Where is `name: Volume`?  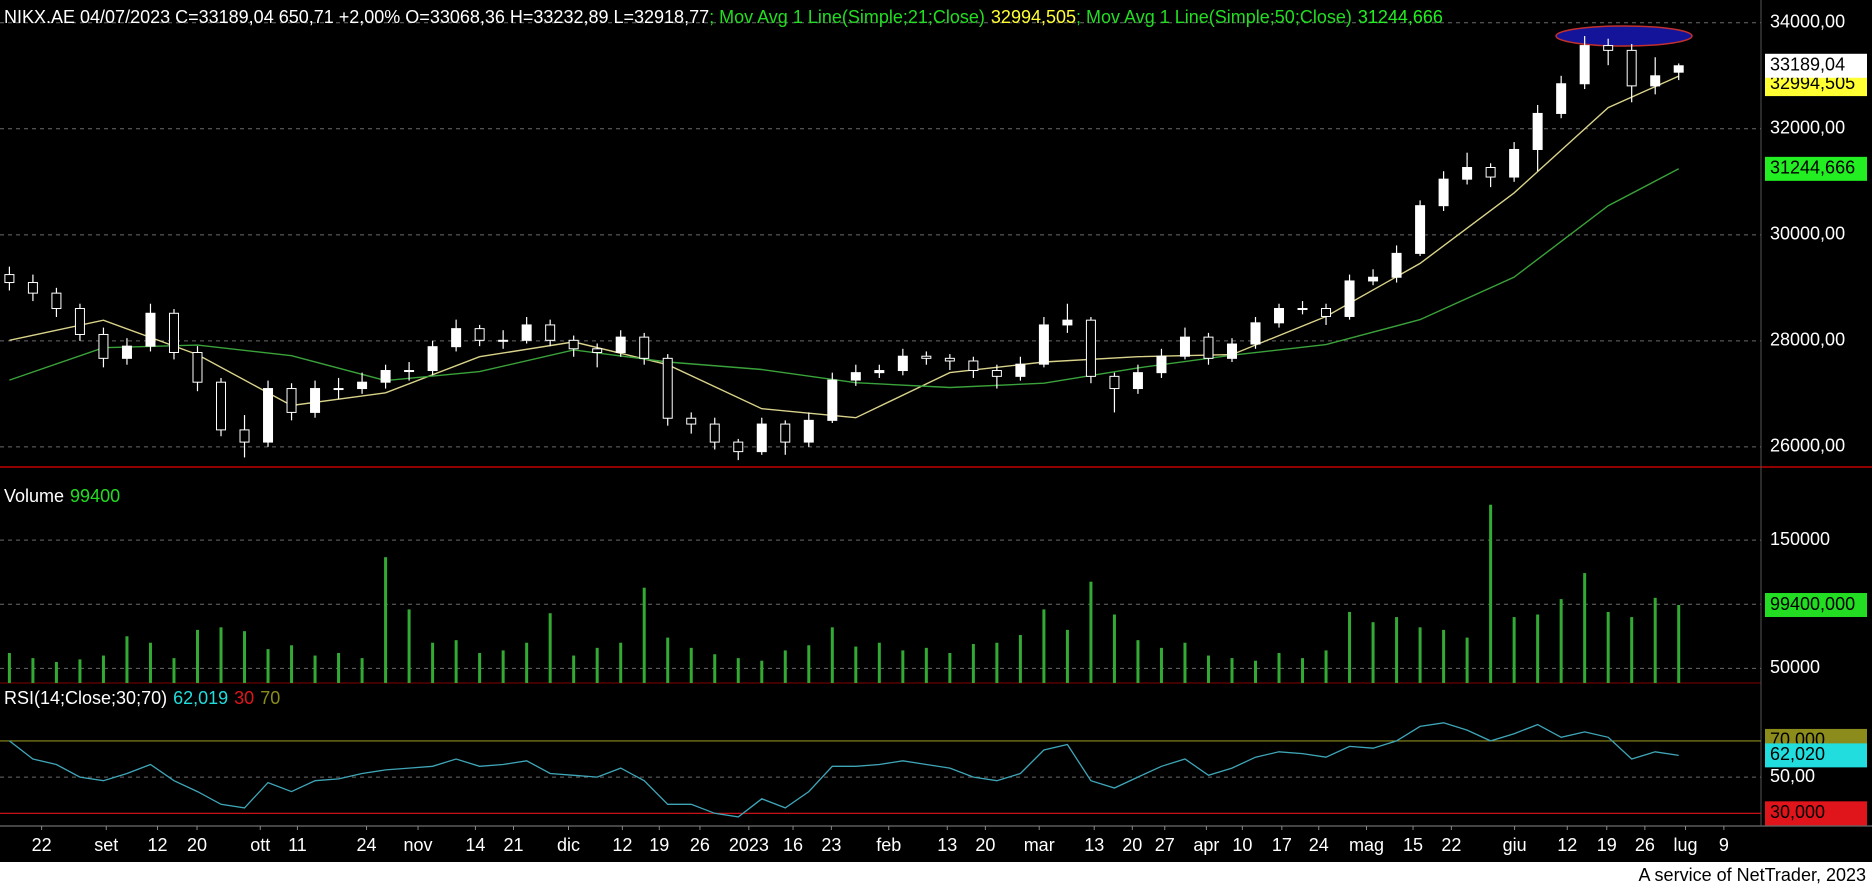
name: Volume is located at coordinates (34, 496).